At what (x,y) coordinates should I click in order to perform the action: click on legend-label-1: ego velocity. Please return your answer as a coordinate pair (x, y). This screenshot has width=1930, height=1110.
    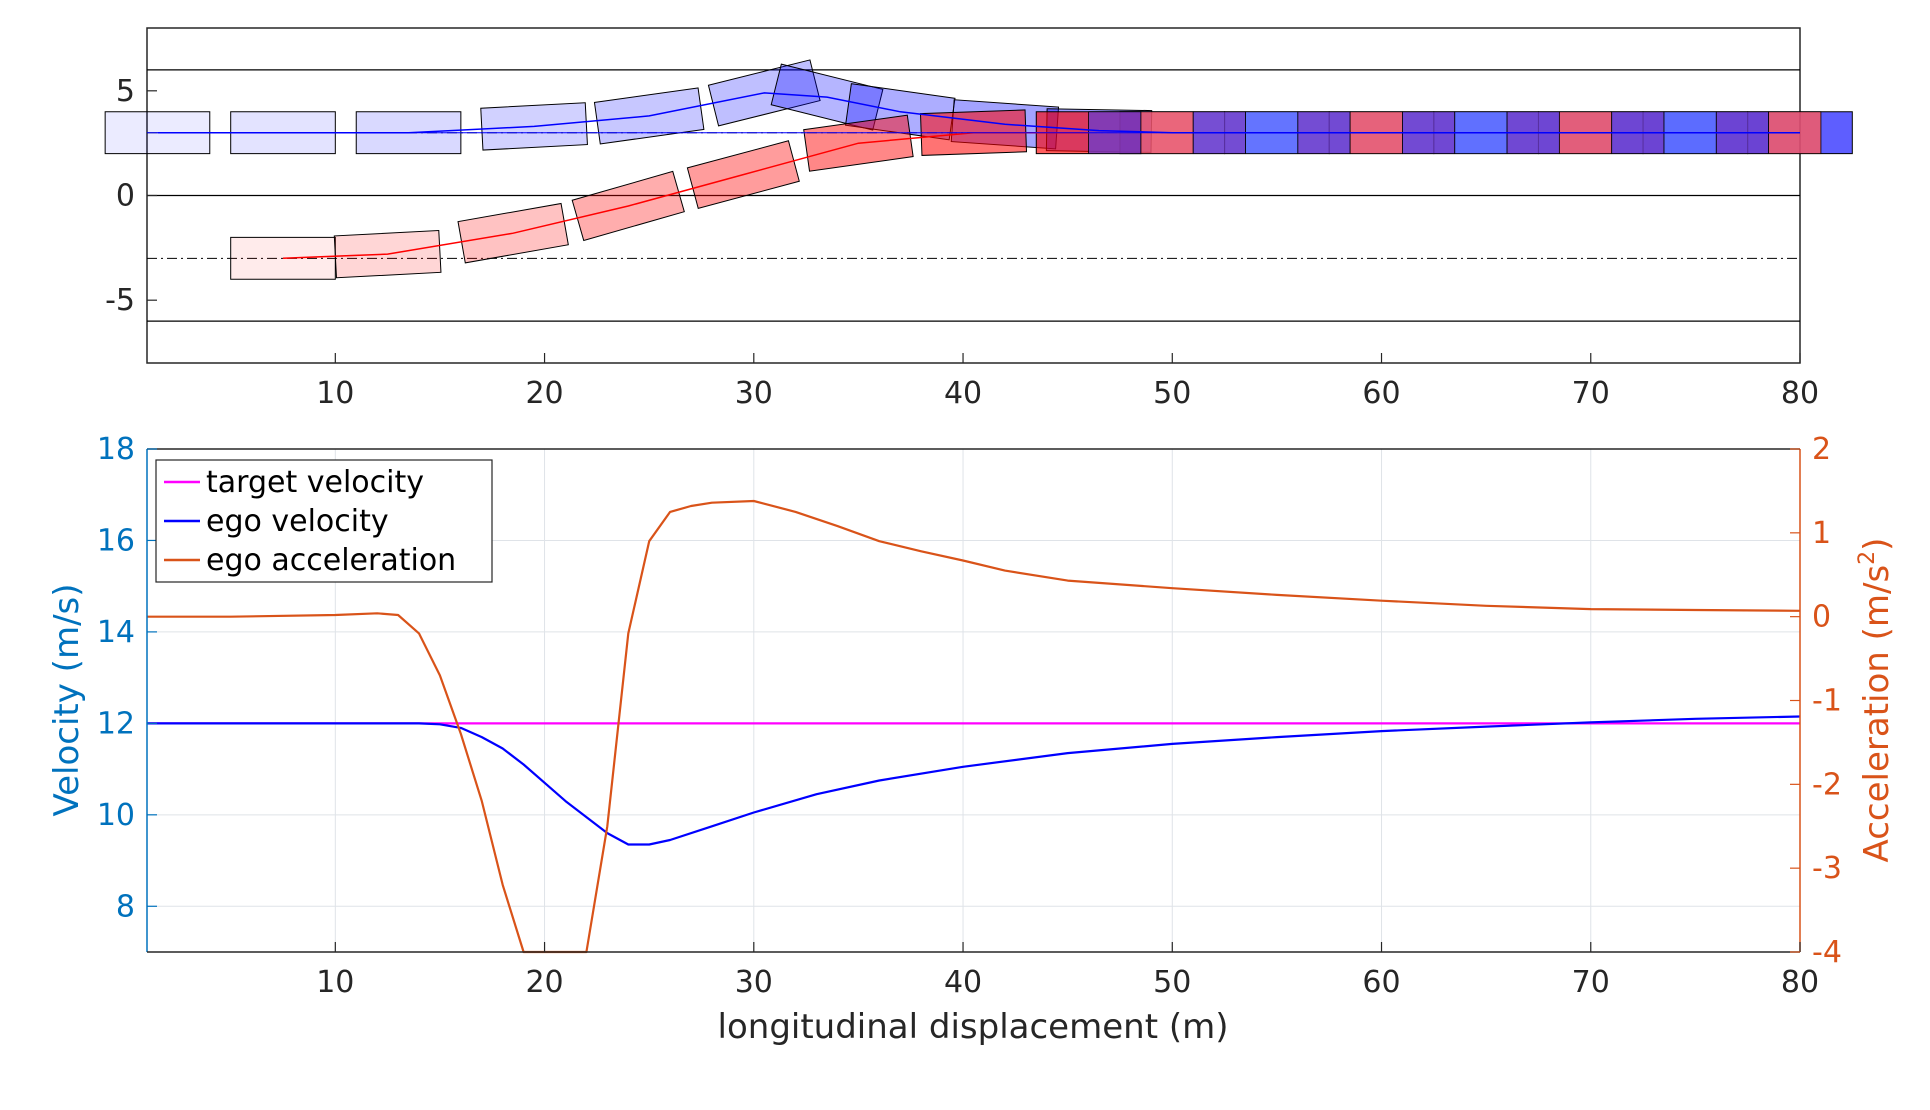
    Looking at the image, I should click on (297, 521).